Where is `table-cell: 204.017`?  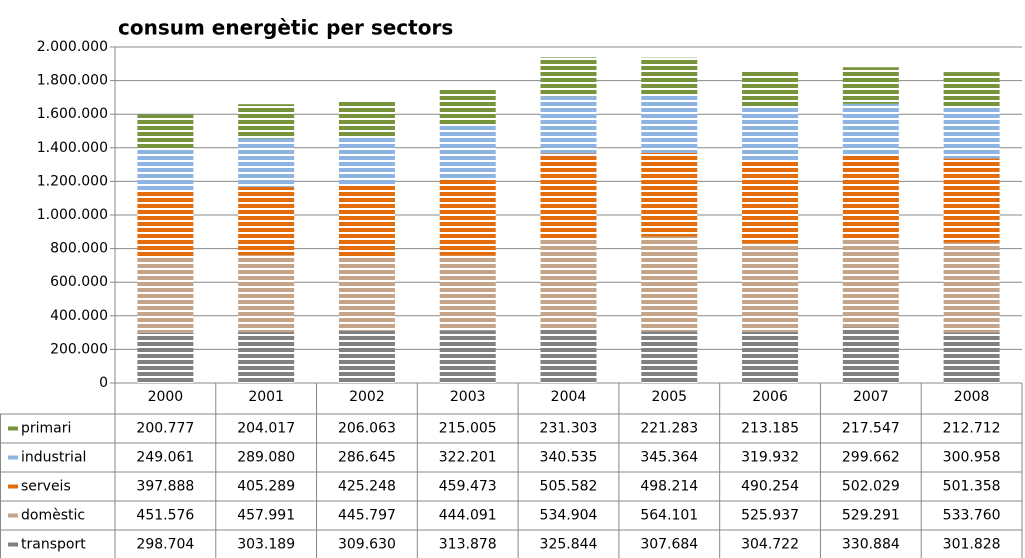
table-cell: 204.017 is located at coordinates (266, 429).